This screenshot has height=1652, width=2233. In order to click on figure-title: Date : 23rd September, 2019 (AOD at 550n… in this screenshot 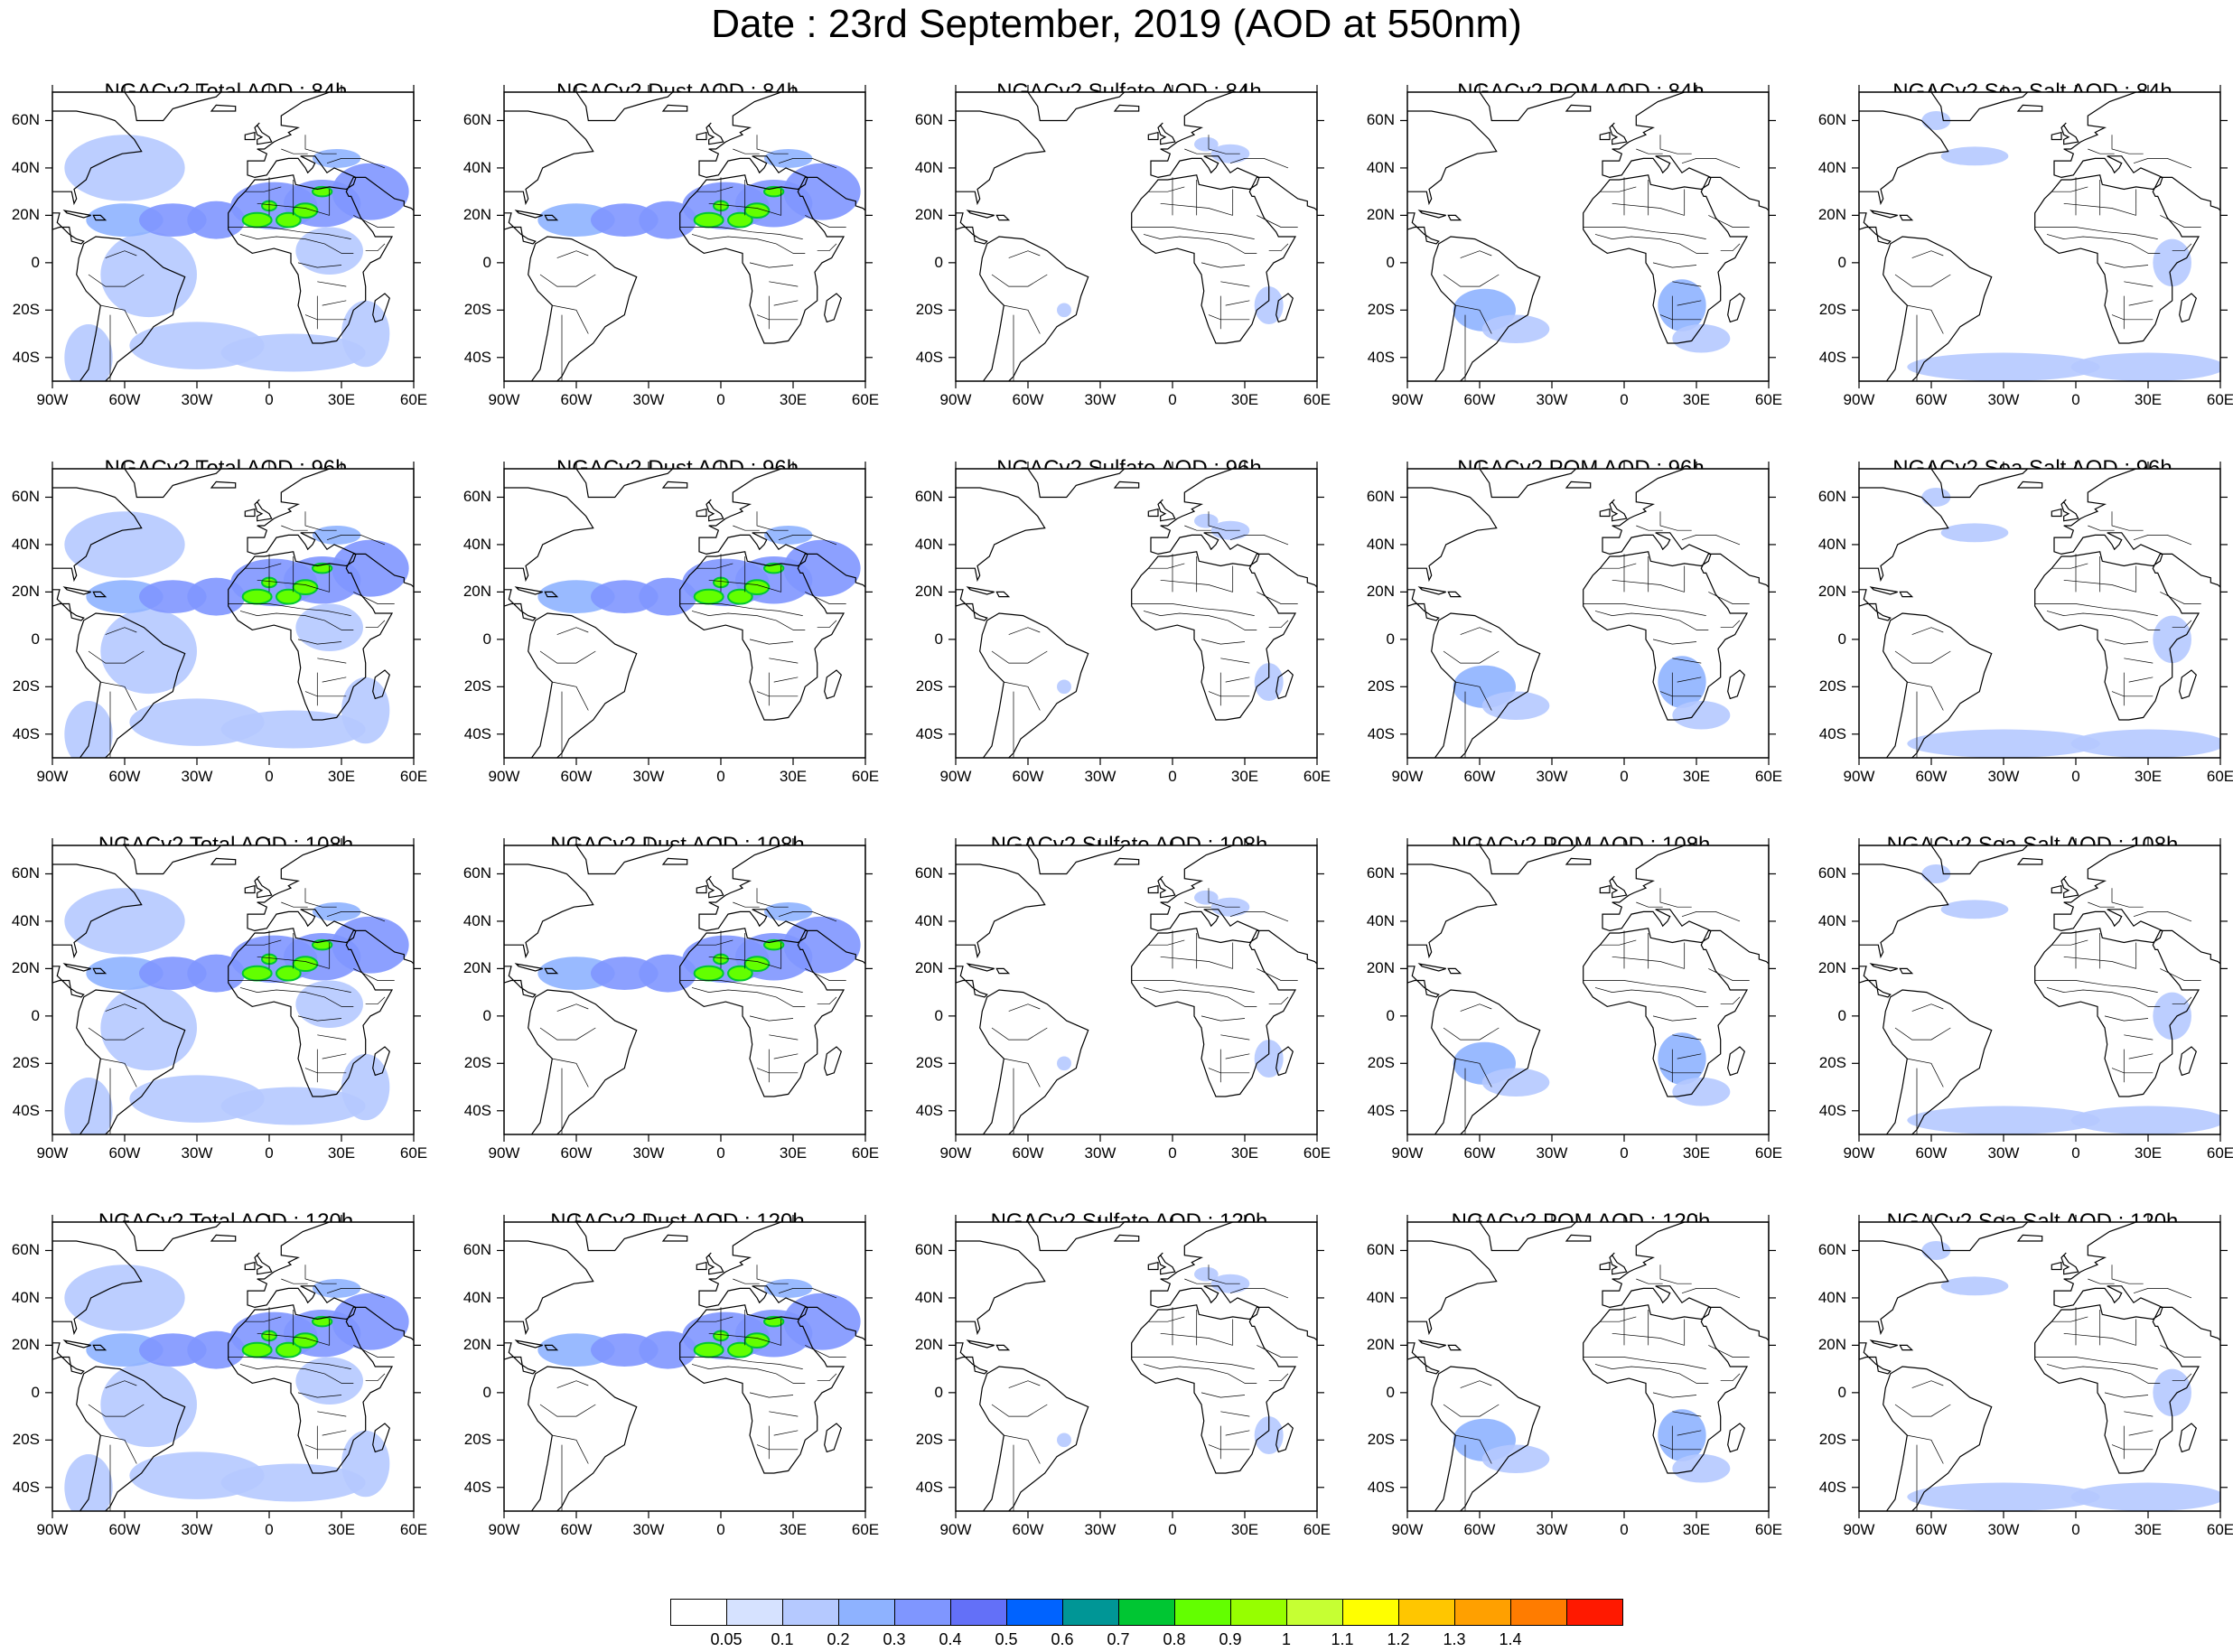, I will do `click(1116, 24)`.